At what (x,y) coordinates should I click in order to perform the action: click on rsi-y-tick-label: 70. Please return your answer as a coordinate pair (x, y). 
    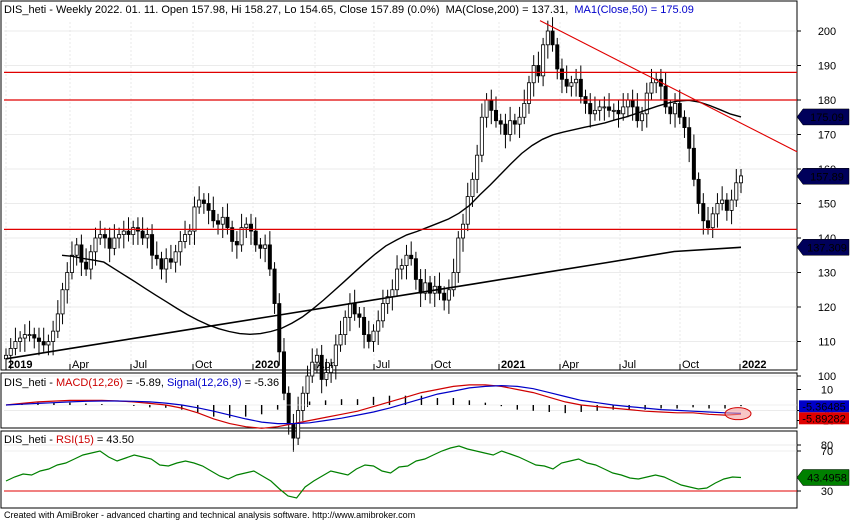
    Looking at the image, I should click on (827, 452).